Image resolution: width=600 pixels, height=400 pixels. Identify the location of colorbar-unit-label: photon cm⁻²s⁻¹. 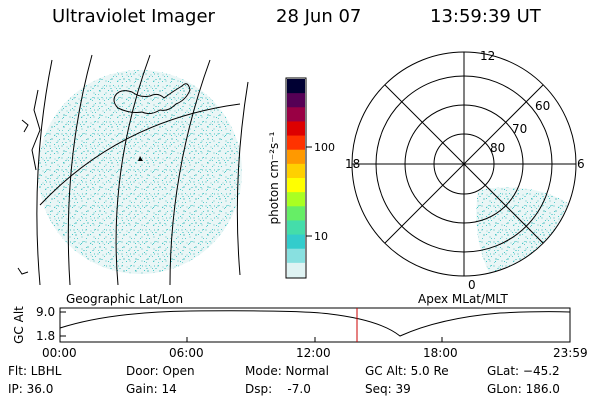
(274, 177).